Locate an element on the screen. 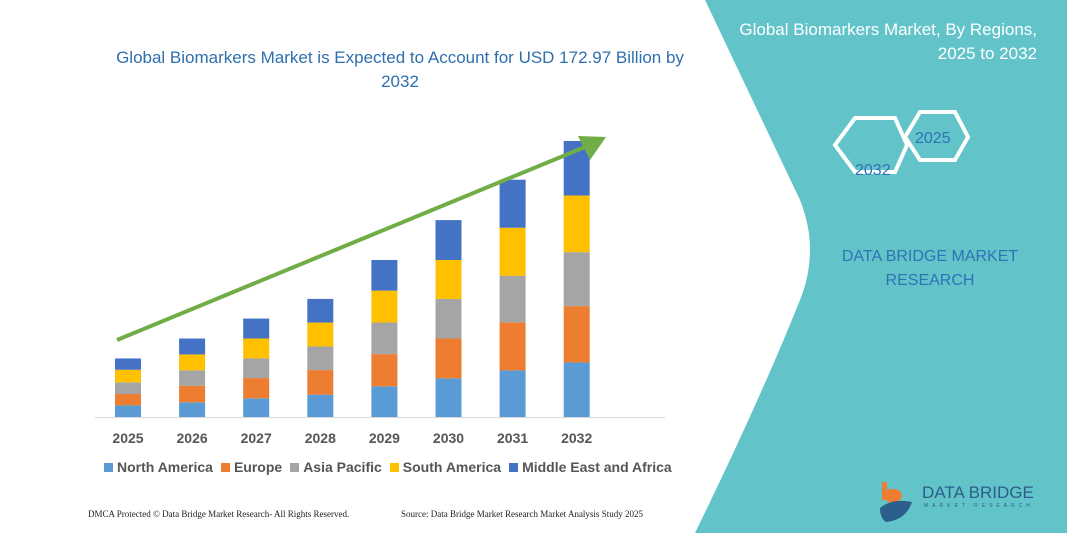  legend-item: Asia Pacific is located at coordinates (336, 467).